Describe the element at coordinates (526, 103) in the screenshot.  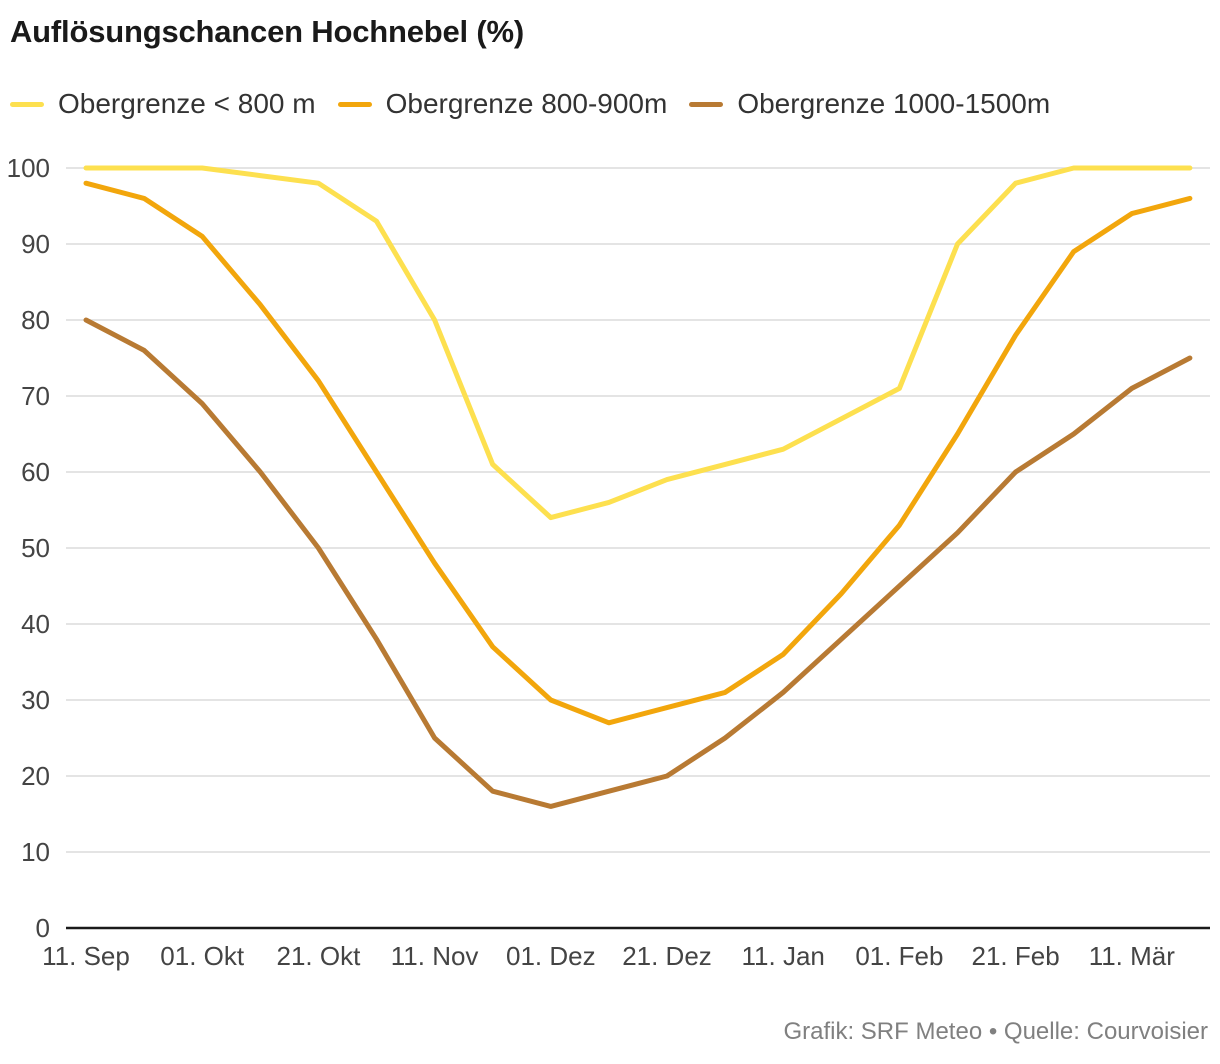
I see `legend-label-series-2: Obergrenze 800-900m` at that location.